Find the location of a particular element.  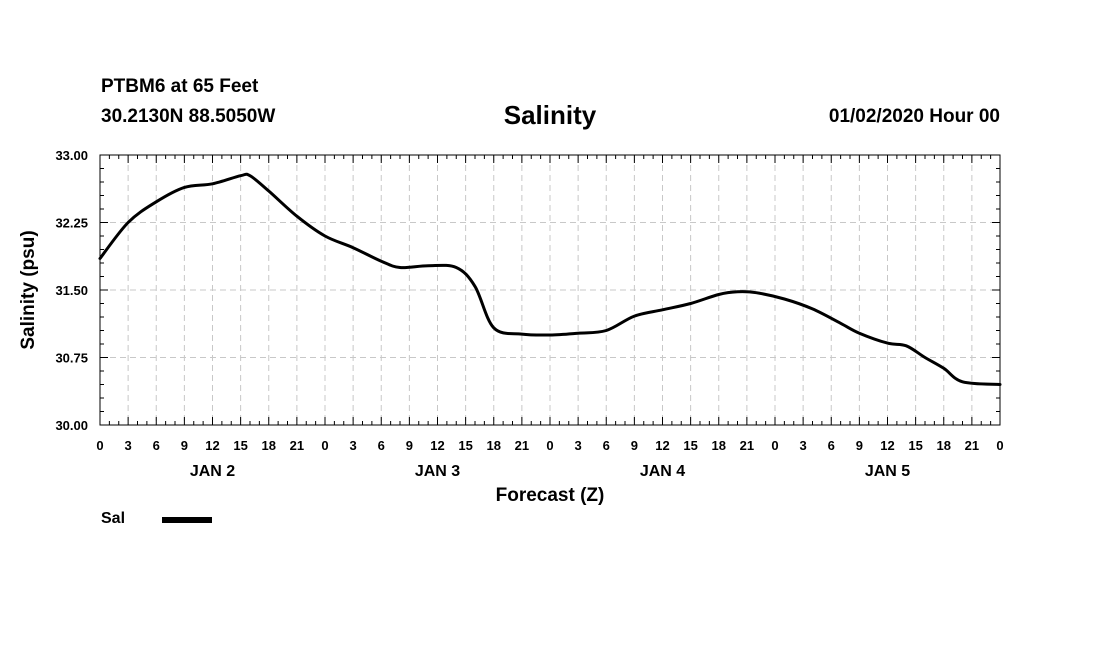

chart-title: Salinity is located at coordinates (550, 115).